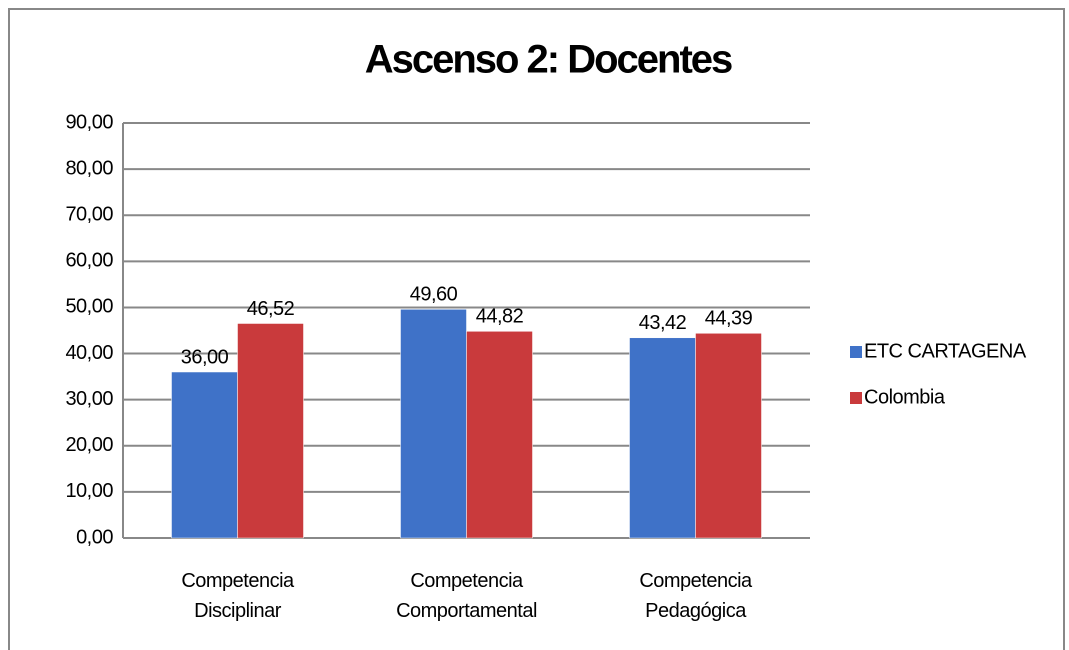 The image size is (1069, 650). I want to click on y-tick-label: 30,00, so click(89, 399).